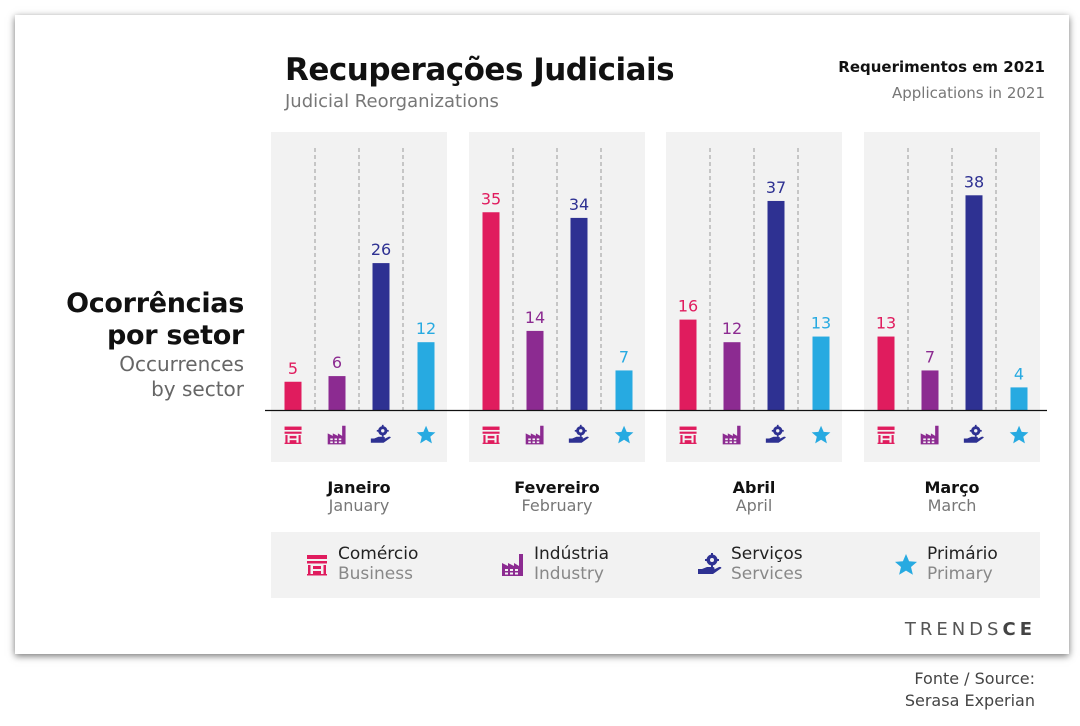  Describe the element at coordinates (572, 554) in the screenshot. I see `legend-label-pt: Indústria` at that location.